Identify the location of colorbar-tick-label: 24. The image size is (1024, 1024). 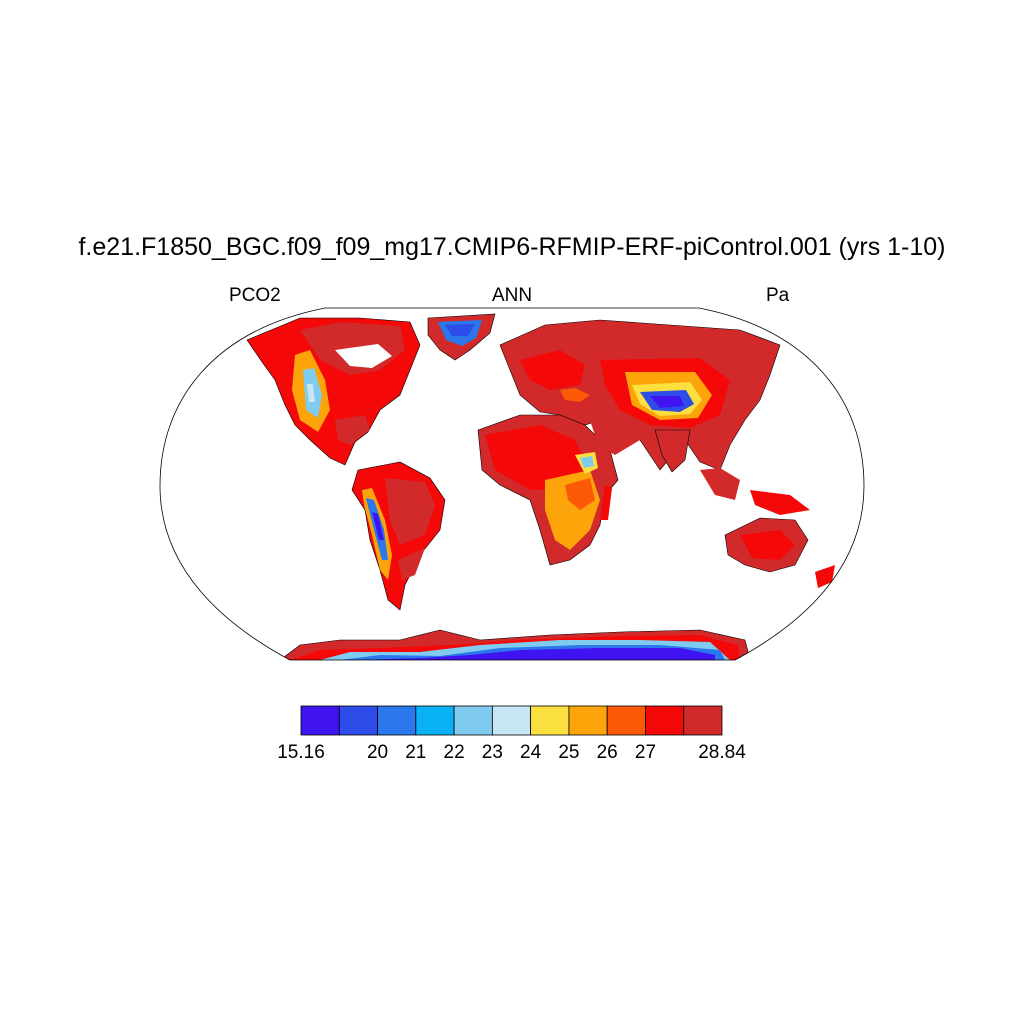
(531, 752).